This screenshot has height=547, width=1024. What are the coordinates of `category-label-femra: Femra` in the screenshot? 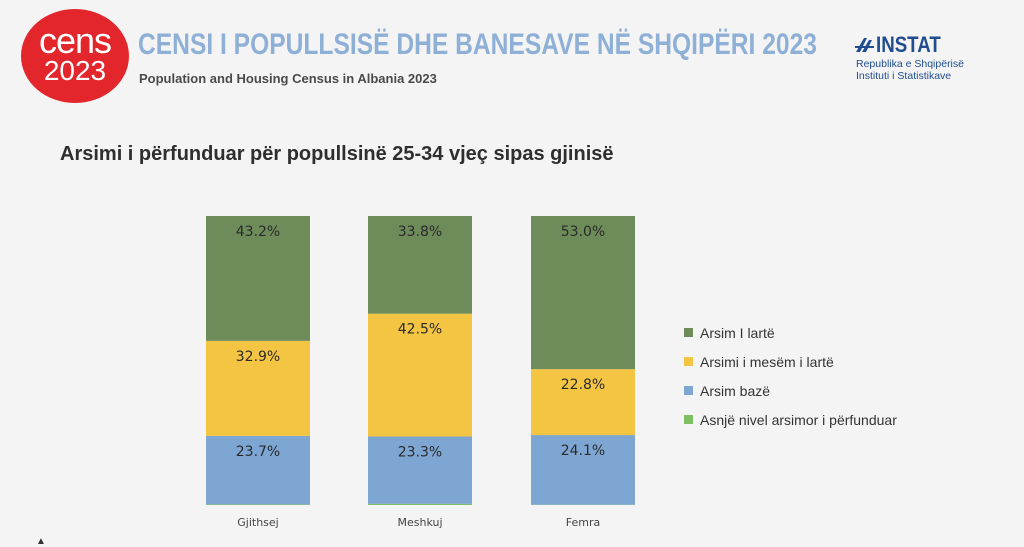 It's located at (583, 522).